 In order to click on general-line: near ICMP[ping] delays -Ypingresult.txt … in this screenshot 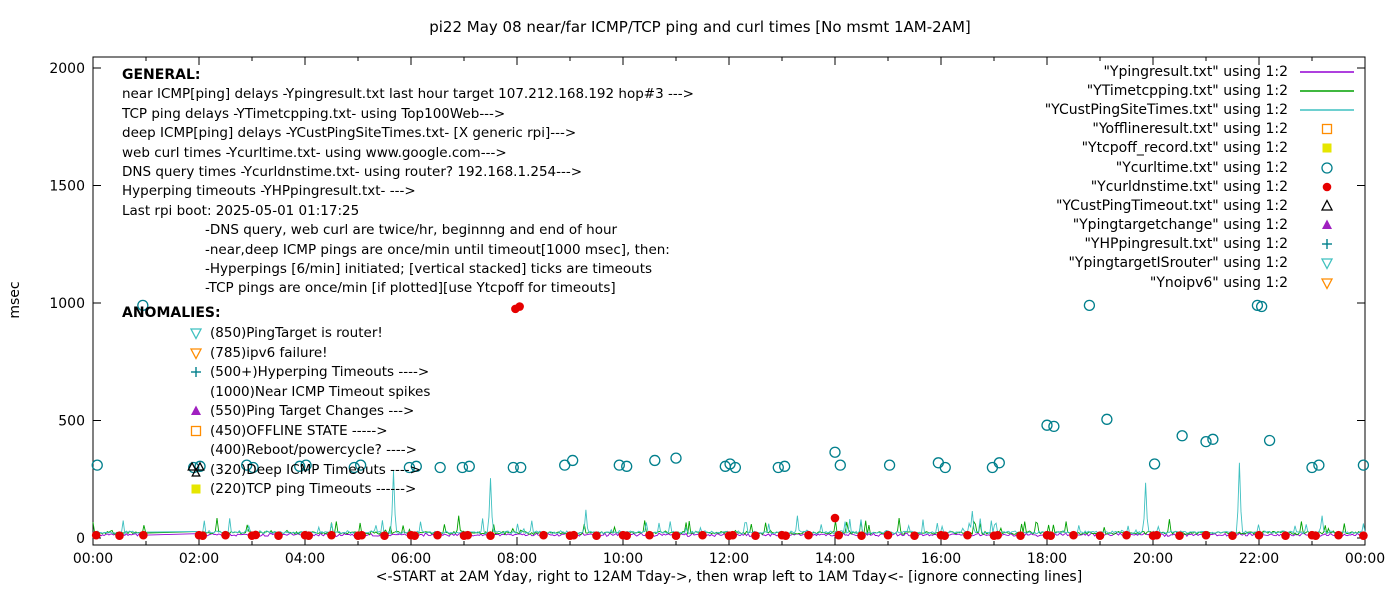, I will do `click(408, 94)`.